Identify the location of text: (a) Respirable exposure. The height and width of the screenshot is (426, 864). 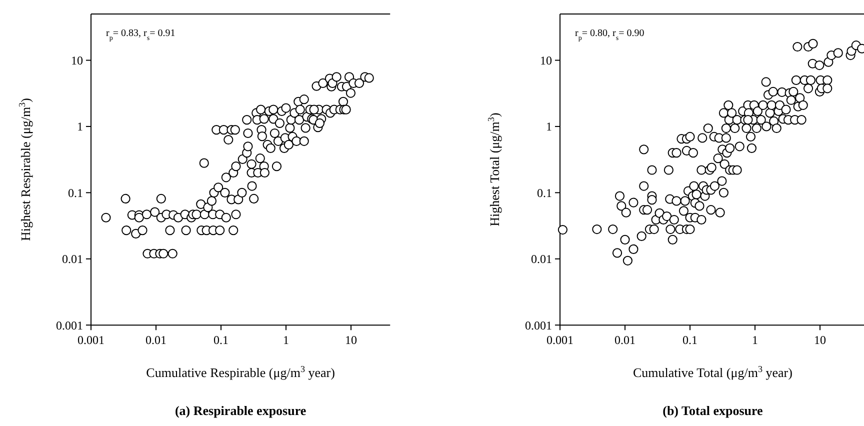
(240, 410).